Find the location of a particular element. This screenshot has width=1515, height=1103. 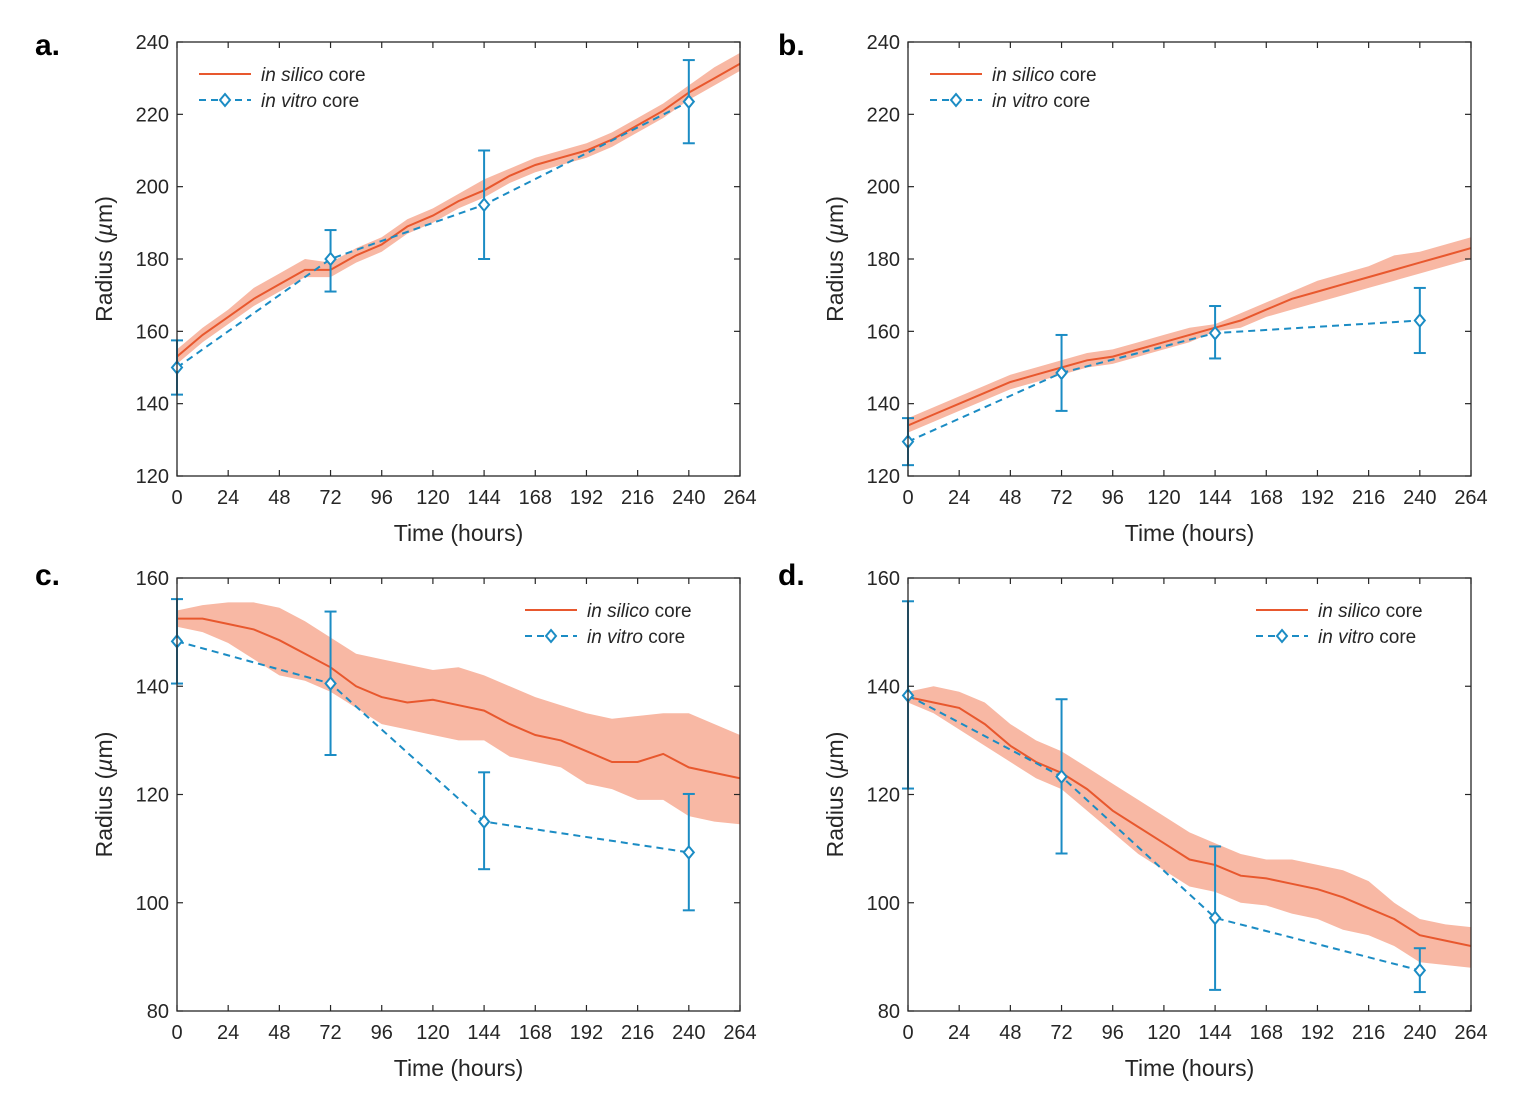

in-silico-band is located at coordinates (458, 208).